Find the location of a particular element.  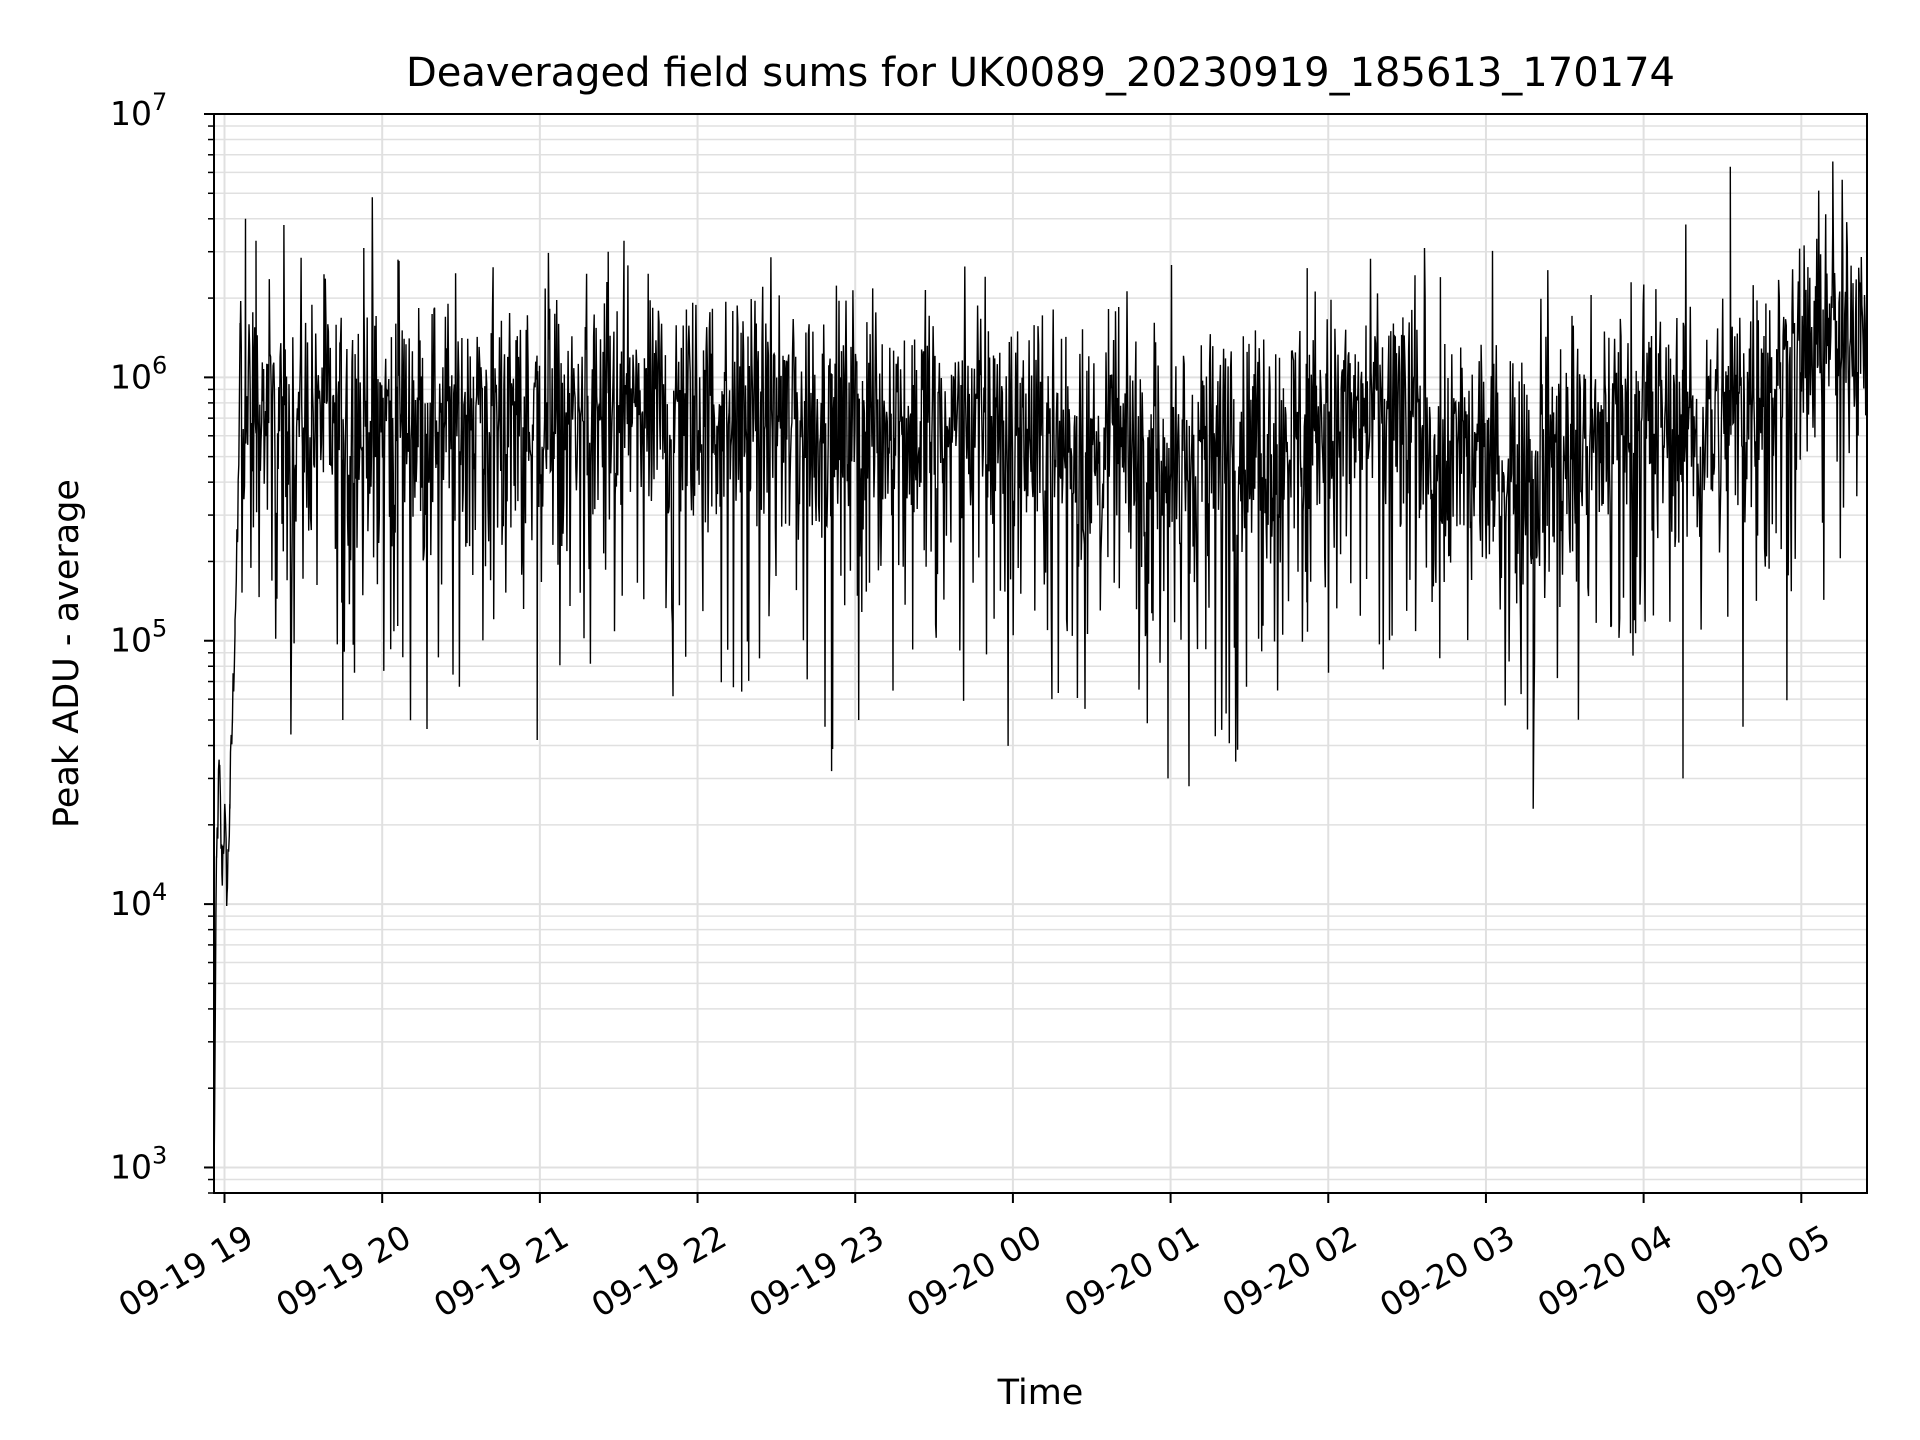

y-tick-label: 10⁶ is located at coordinates (138, 373).